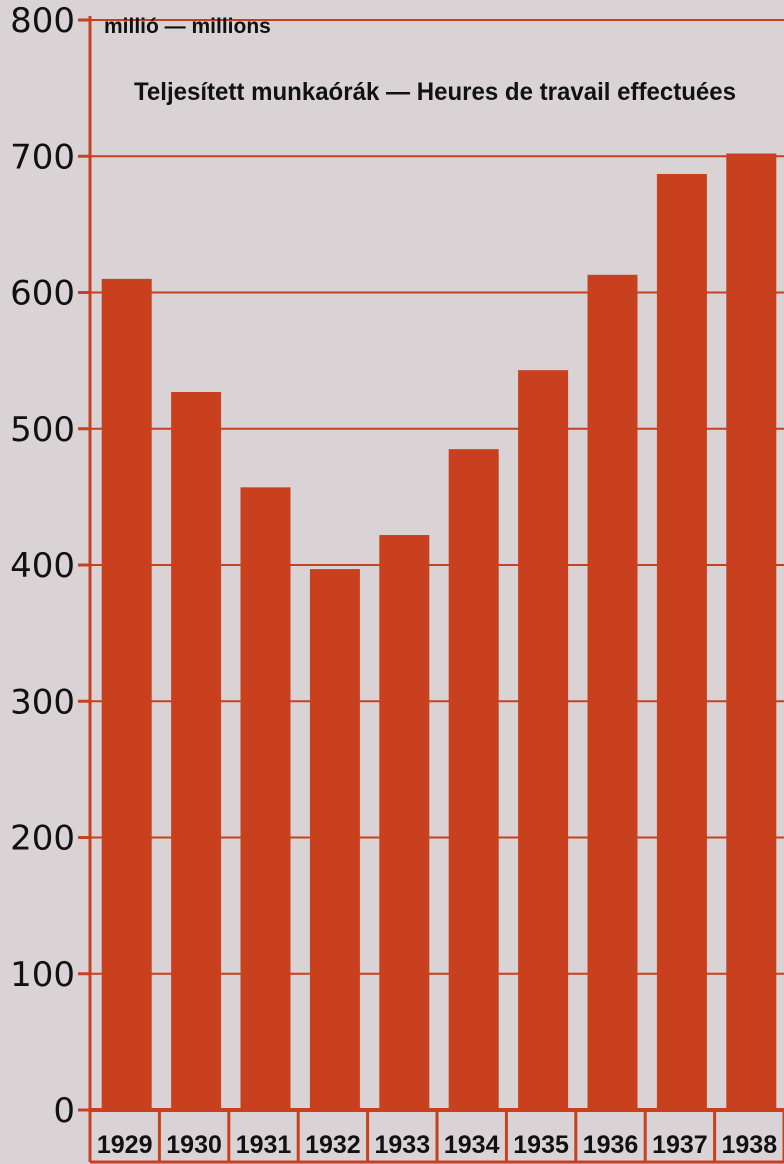  I want to click on bar-1929, so click(126, 694).